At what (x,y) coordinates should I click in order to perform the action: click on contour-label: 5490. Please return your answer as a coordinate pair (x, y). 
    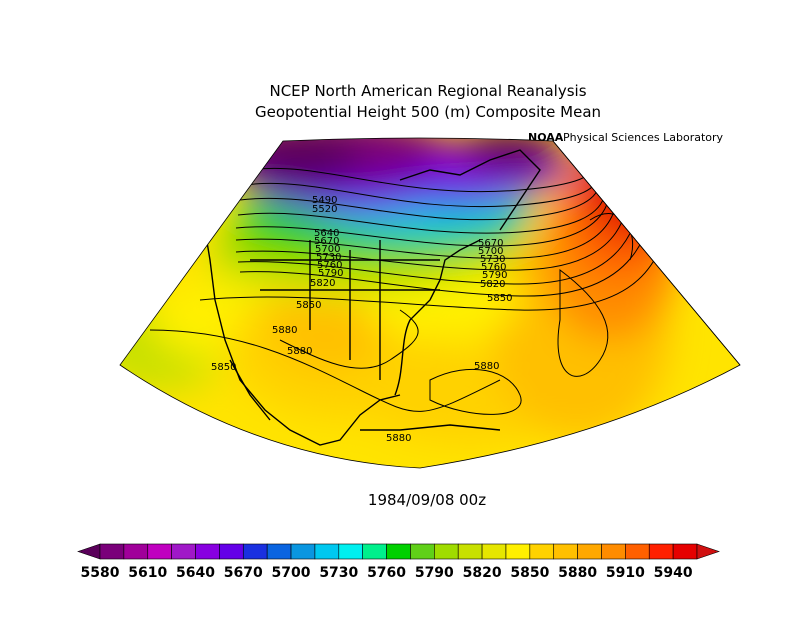
    Looking at the image, I should click on (324, 200).